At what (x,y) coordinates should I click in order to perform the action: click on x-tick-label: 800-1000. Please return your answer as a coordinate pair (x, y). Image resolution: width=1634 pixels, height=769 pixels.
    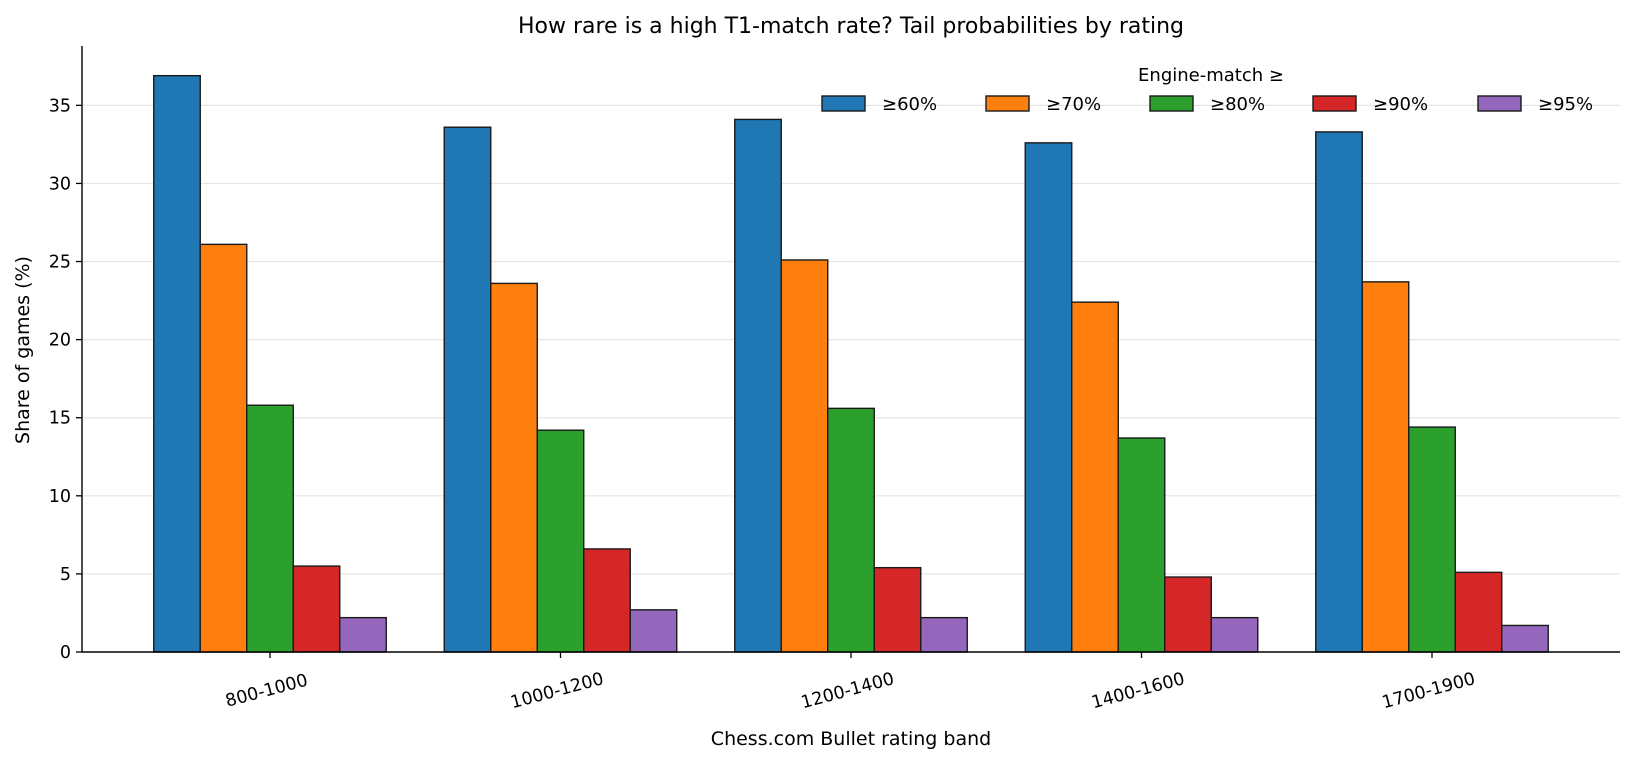
    Looking at the image, I should click on (266, 691).